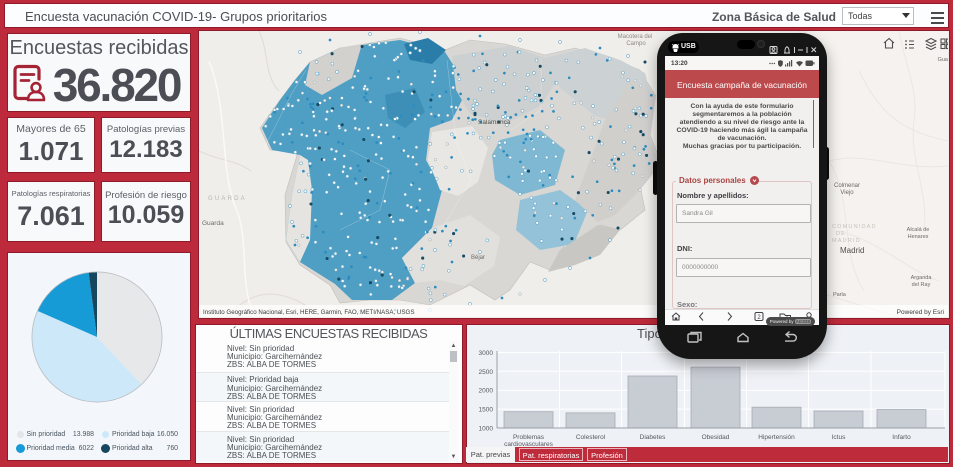  What do you see at coordinates (901, 437) in the screenshot?
I see `svg-text: Infarto` at bounding box center [901, 437].